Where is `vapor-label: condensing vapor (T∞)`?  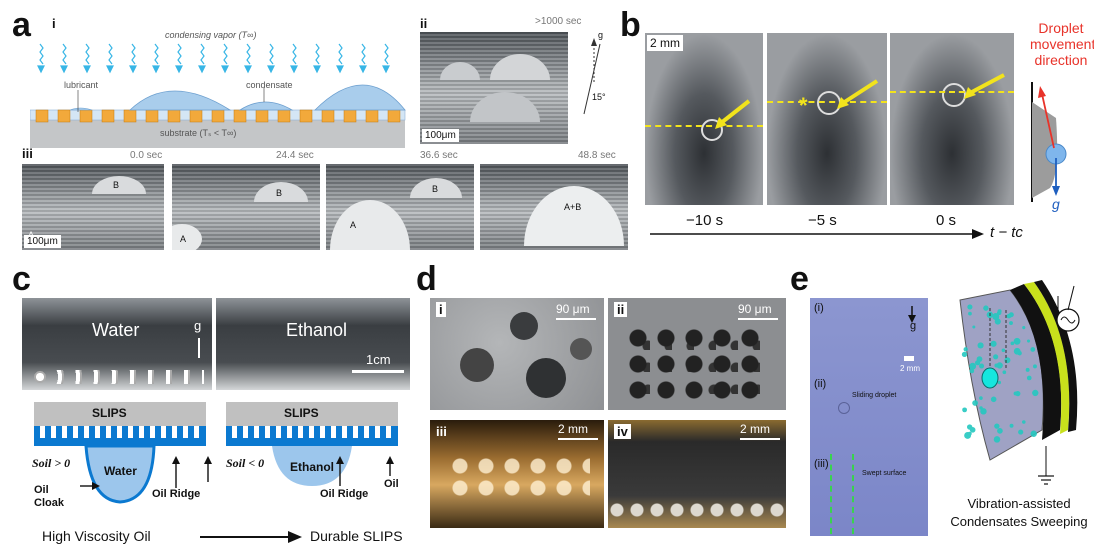 vapor-label: condensing vapor (T∞) is located at coordinates (211, 35).